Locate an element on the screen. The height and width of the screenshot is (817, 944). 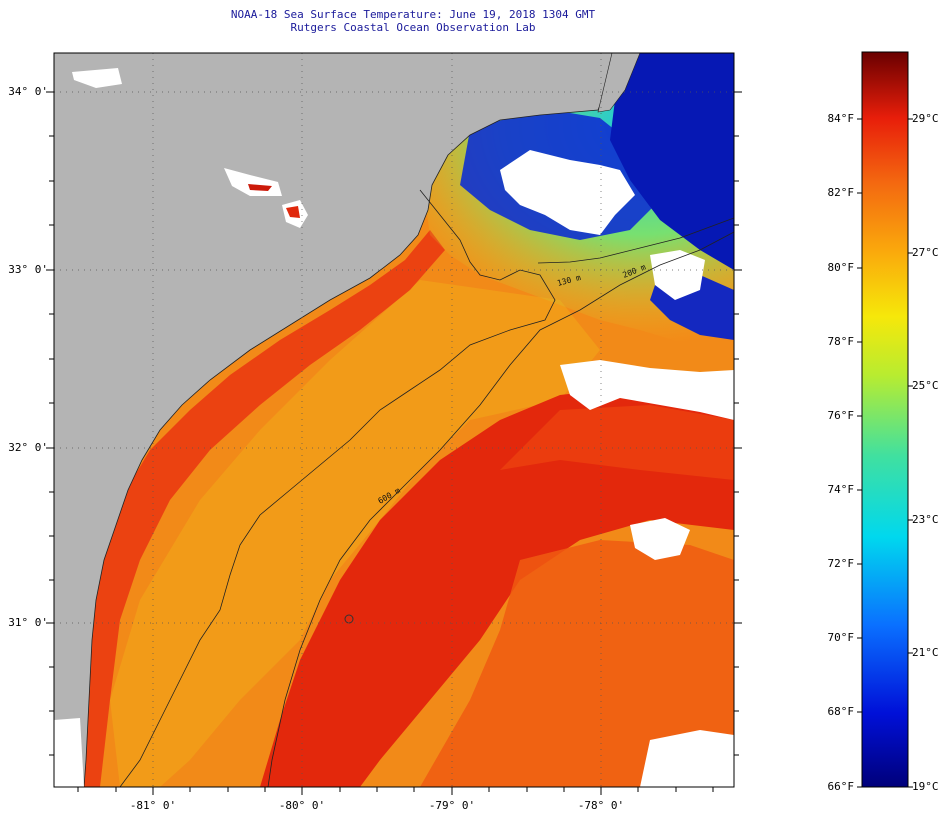
colorbar-celsius-label: 21°C is located at coordinates (925, 652).